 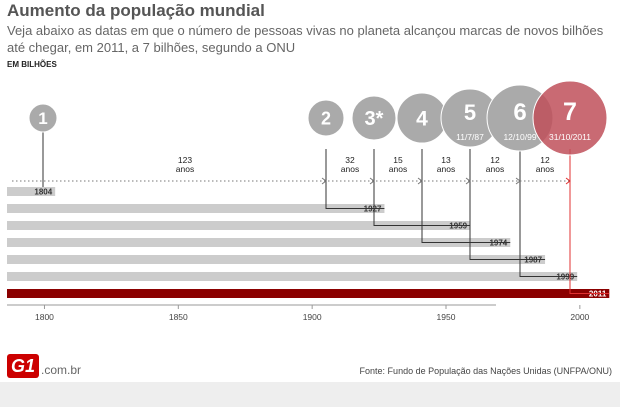 What do you see at coordinates (350, 160) in the screenshot?
I see `interval-value: 32` at bounding box center [350, 160].